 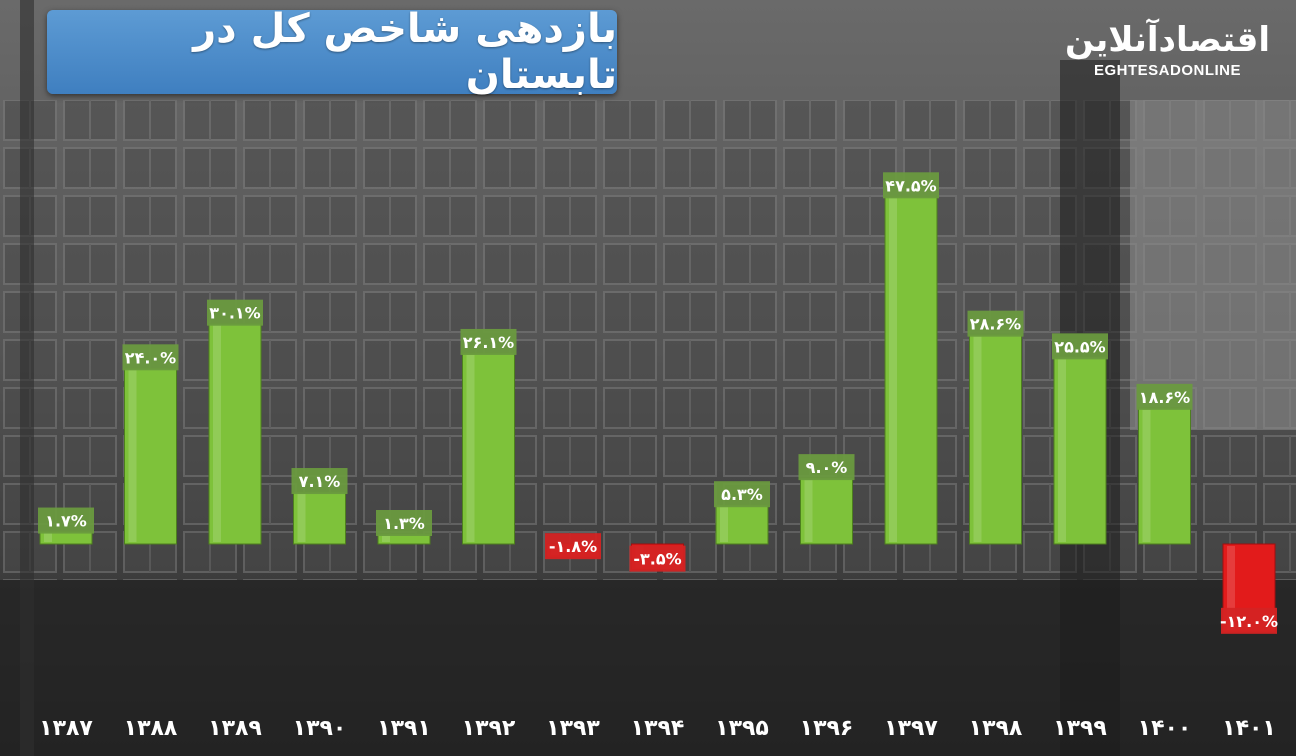 I want to click on x-tick-label-7: ۱۳۹۴, so click(x=658, y=728).